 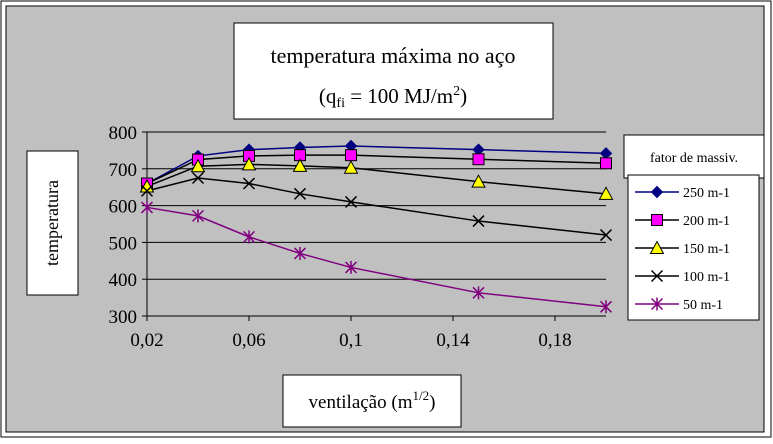 I want to click on y-axis-title: temperatura, so click(x=52, y=223).